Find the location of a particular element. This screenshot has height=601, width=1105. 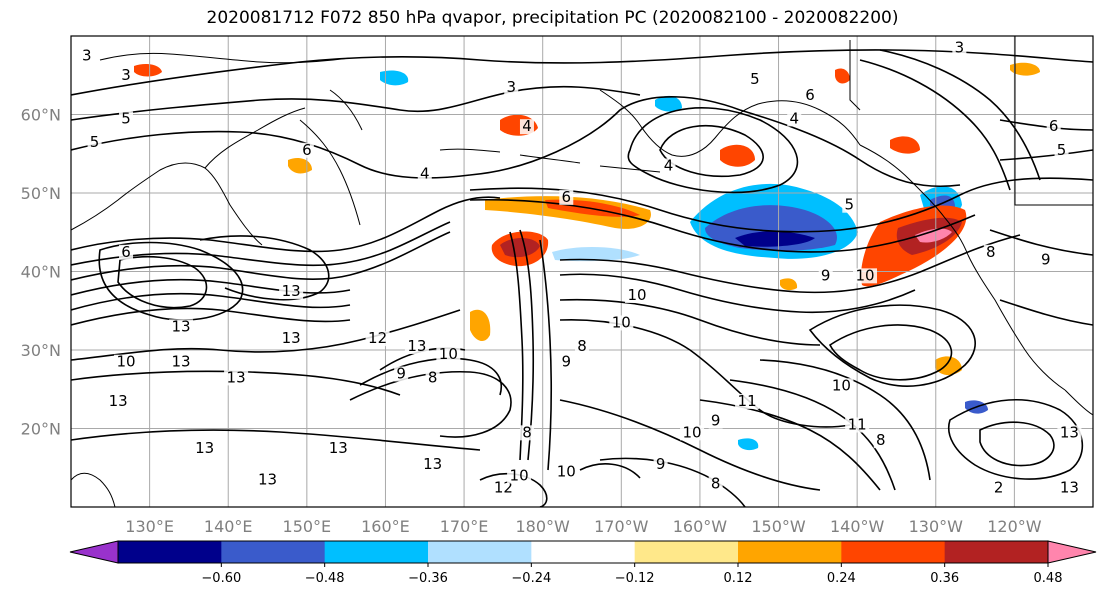

negative-anomaly-area is located at coordinates (775, 239).